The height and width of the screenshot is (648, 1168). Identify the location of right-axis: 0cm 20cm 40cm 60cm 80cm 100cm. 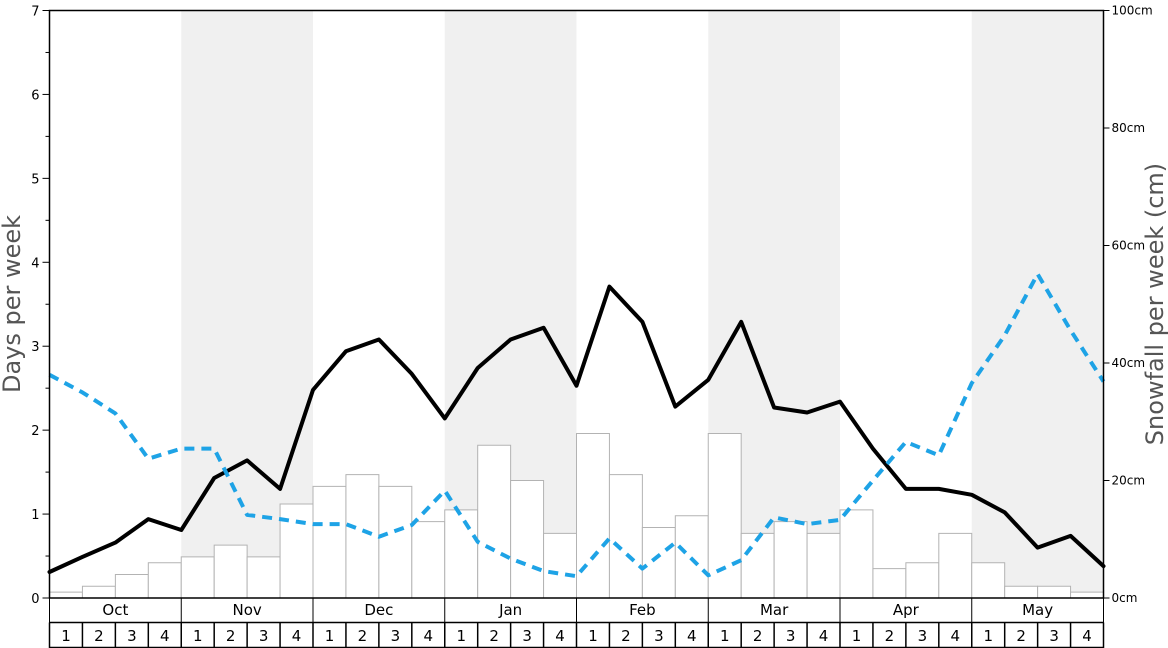
(1128, 304).